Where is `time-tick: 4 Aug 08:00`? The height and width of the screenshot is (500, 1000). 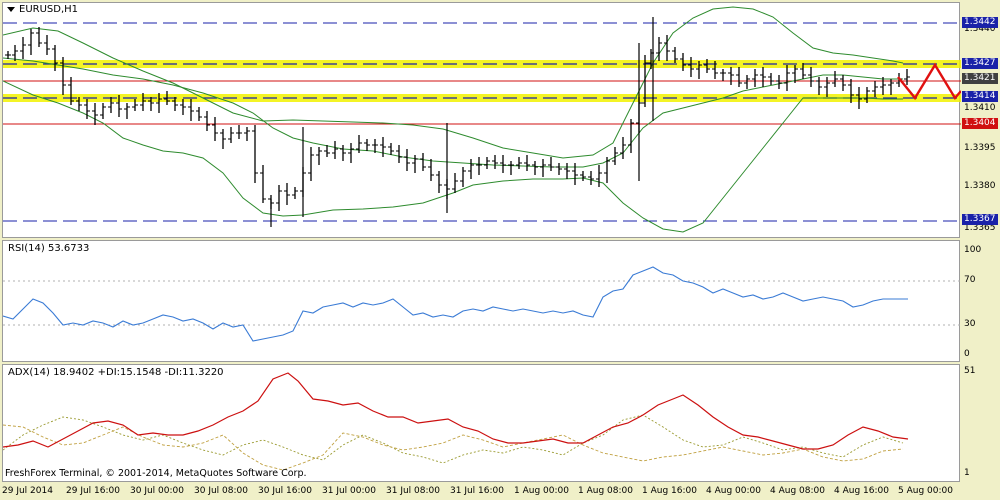
time-tick: 4 Aug 08:00 is located at coordinates (797, 491).